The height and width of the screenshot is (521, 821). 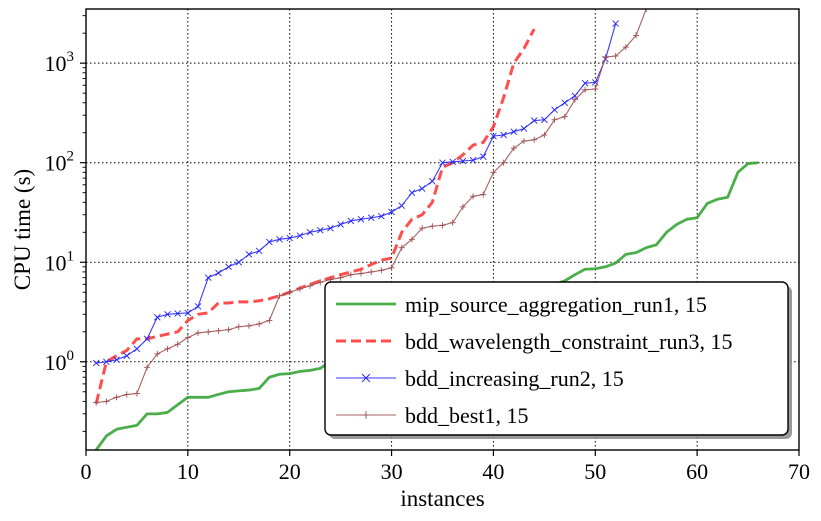 What do you see at coordinates (442, 498) in the screenshot?
I see `x-axis-label: instances` at bounding box center [442, 498].